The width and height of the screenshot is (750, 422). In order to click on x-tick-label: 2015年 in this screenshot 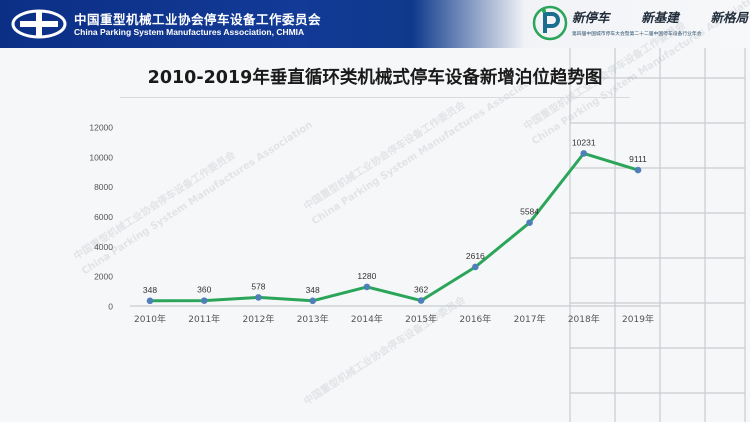, I will do `click(421, 319)`.